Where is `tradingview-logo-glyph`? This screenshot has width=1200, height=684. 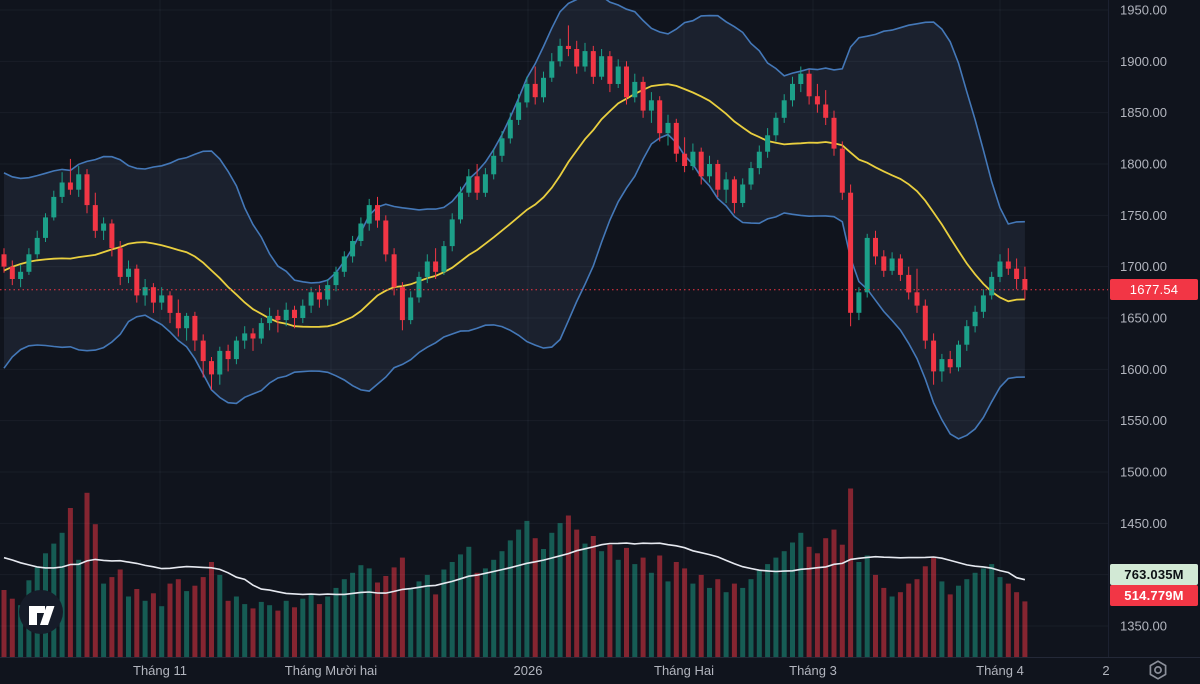
tradingview-logo-glyph is located at coordinates (42, 615).